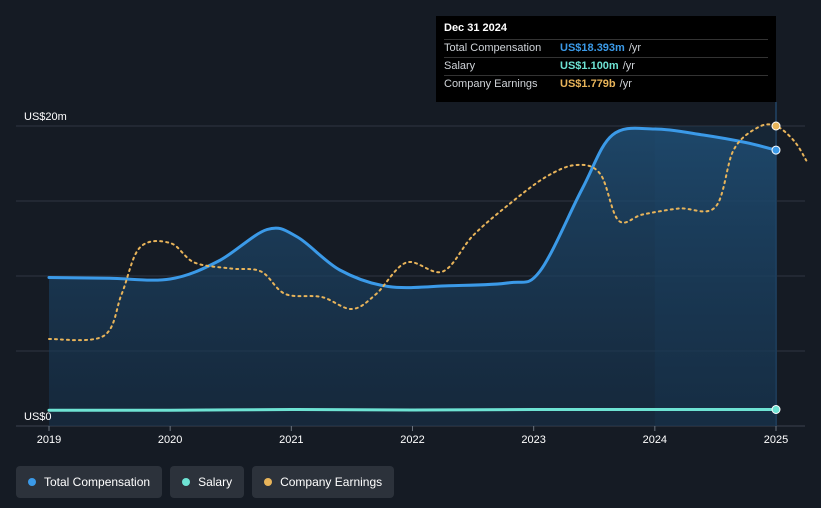  What do you see at coordinates (38, 417) in the screenshot?
I see `y-tick-label: US$0` at bounding box center [38, 417].